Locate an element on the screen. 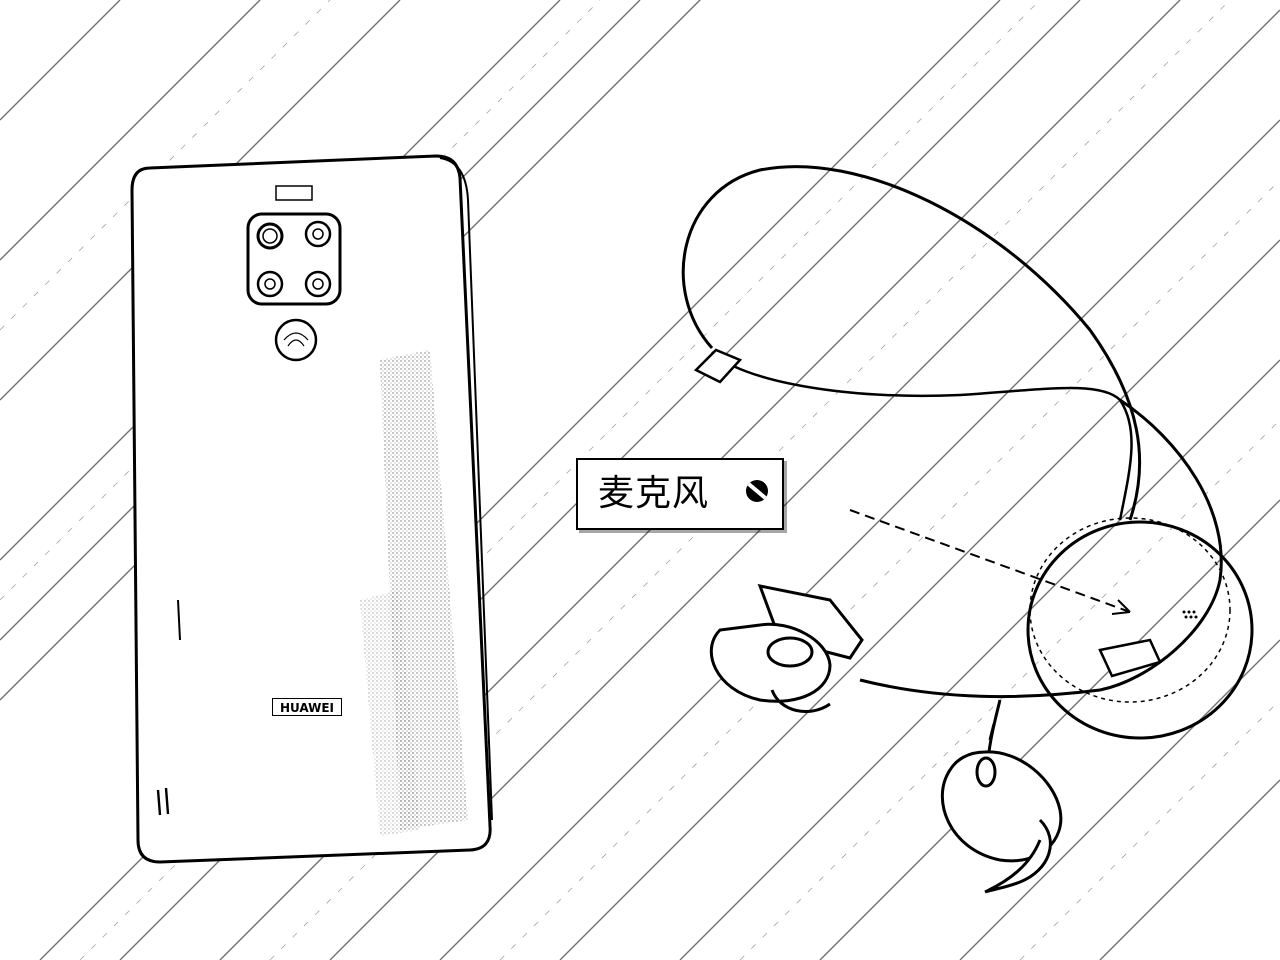 This screenshot has width=1280, height=960. callout-label: 麦克风 is located at coordinates (654, 493).